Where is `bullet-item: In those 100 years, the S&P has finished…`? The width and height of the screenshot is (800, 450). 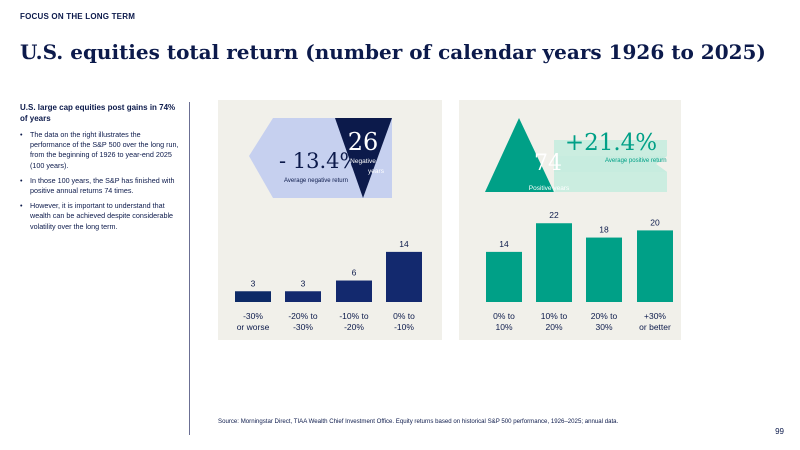
bullet-item: In those 100 years, the S&P has finished… is located at coordinates (100, 186).